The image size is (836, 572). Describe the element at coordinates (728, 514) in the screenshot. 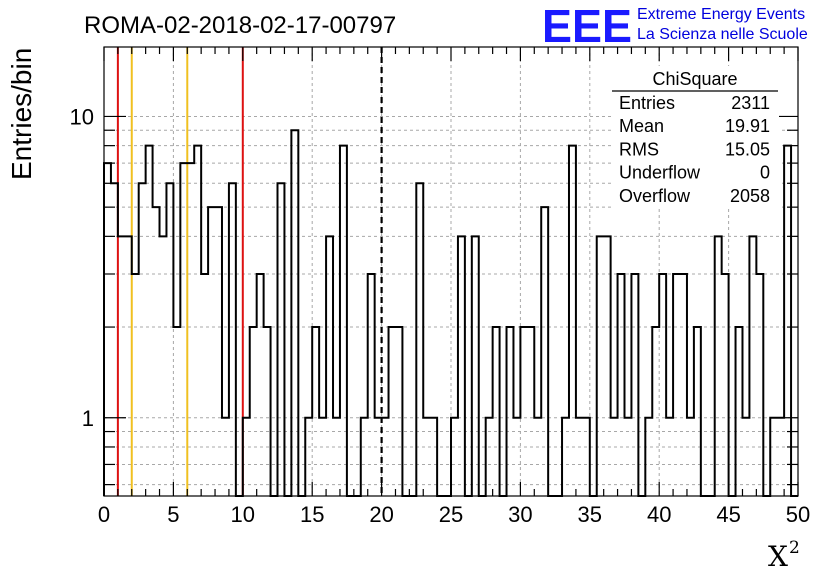

I see `x-tick-label: 45` at that location.